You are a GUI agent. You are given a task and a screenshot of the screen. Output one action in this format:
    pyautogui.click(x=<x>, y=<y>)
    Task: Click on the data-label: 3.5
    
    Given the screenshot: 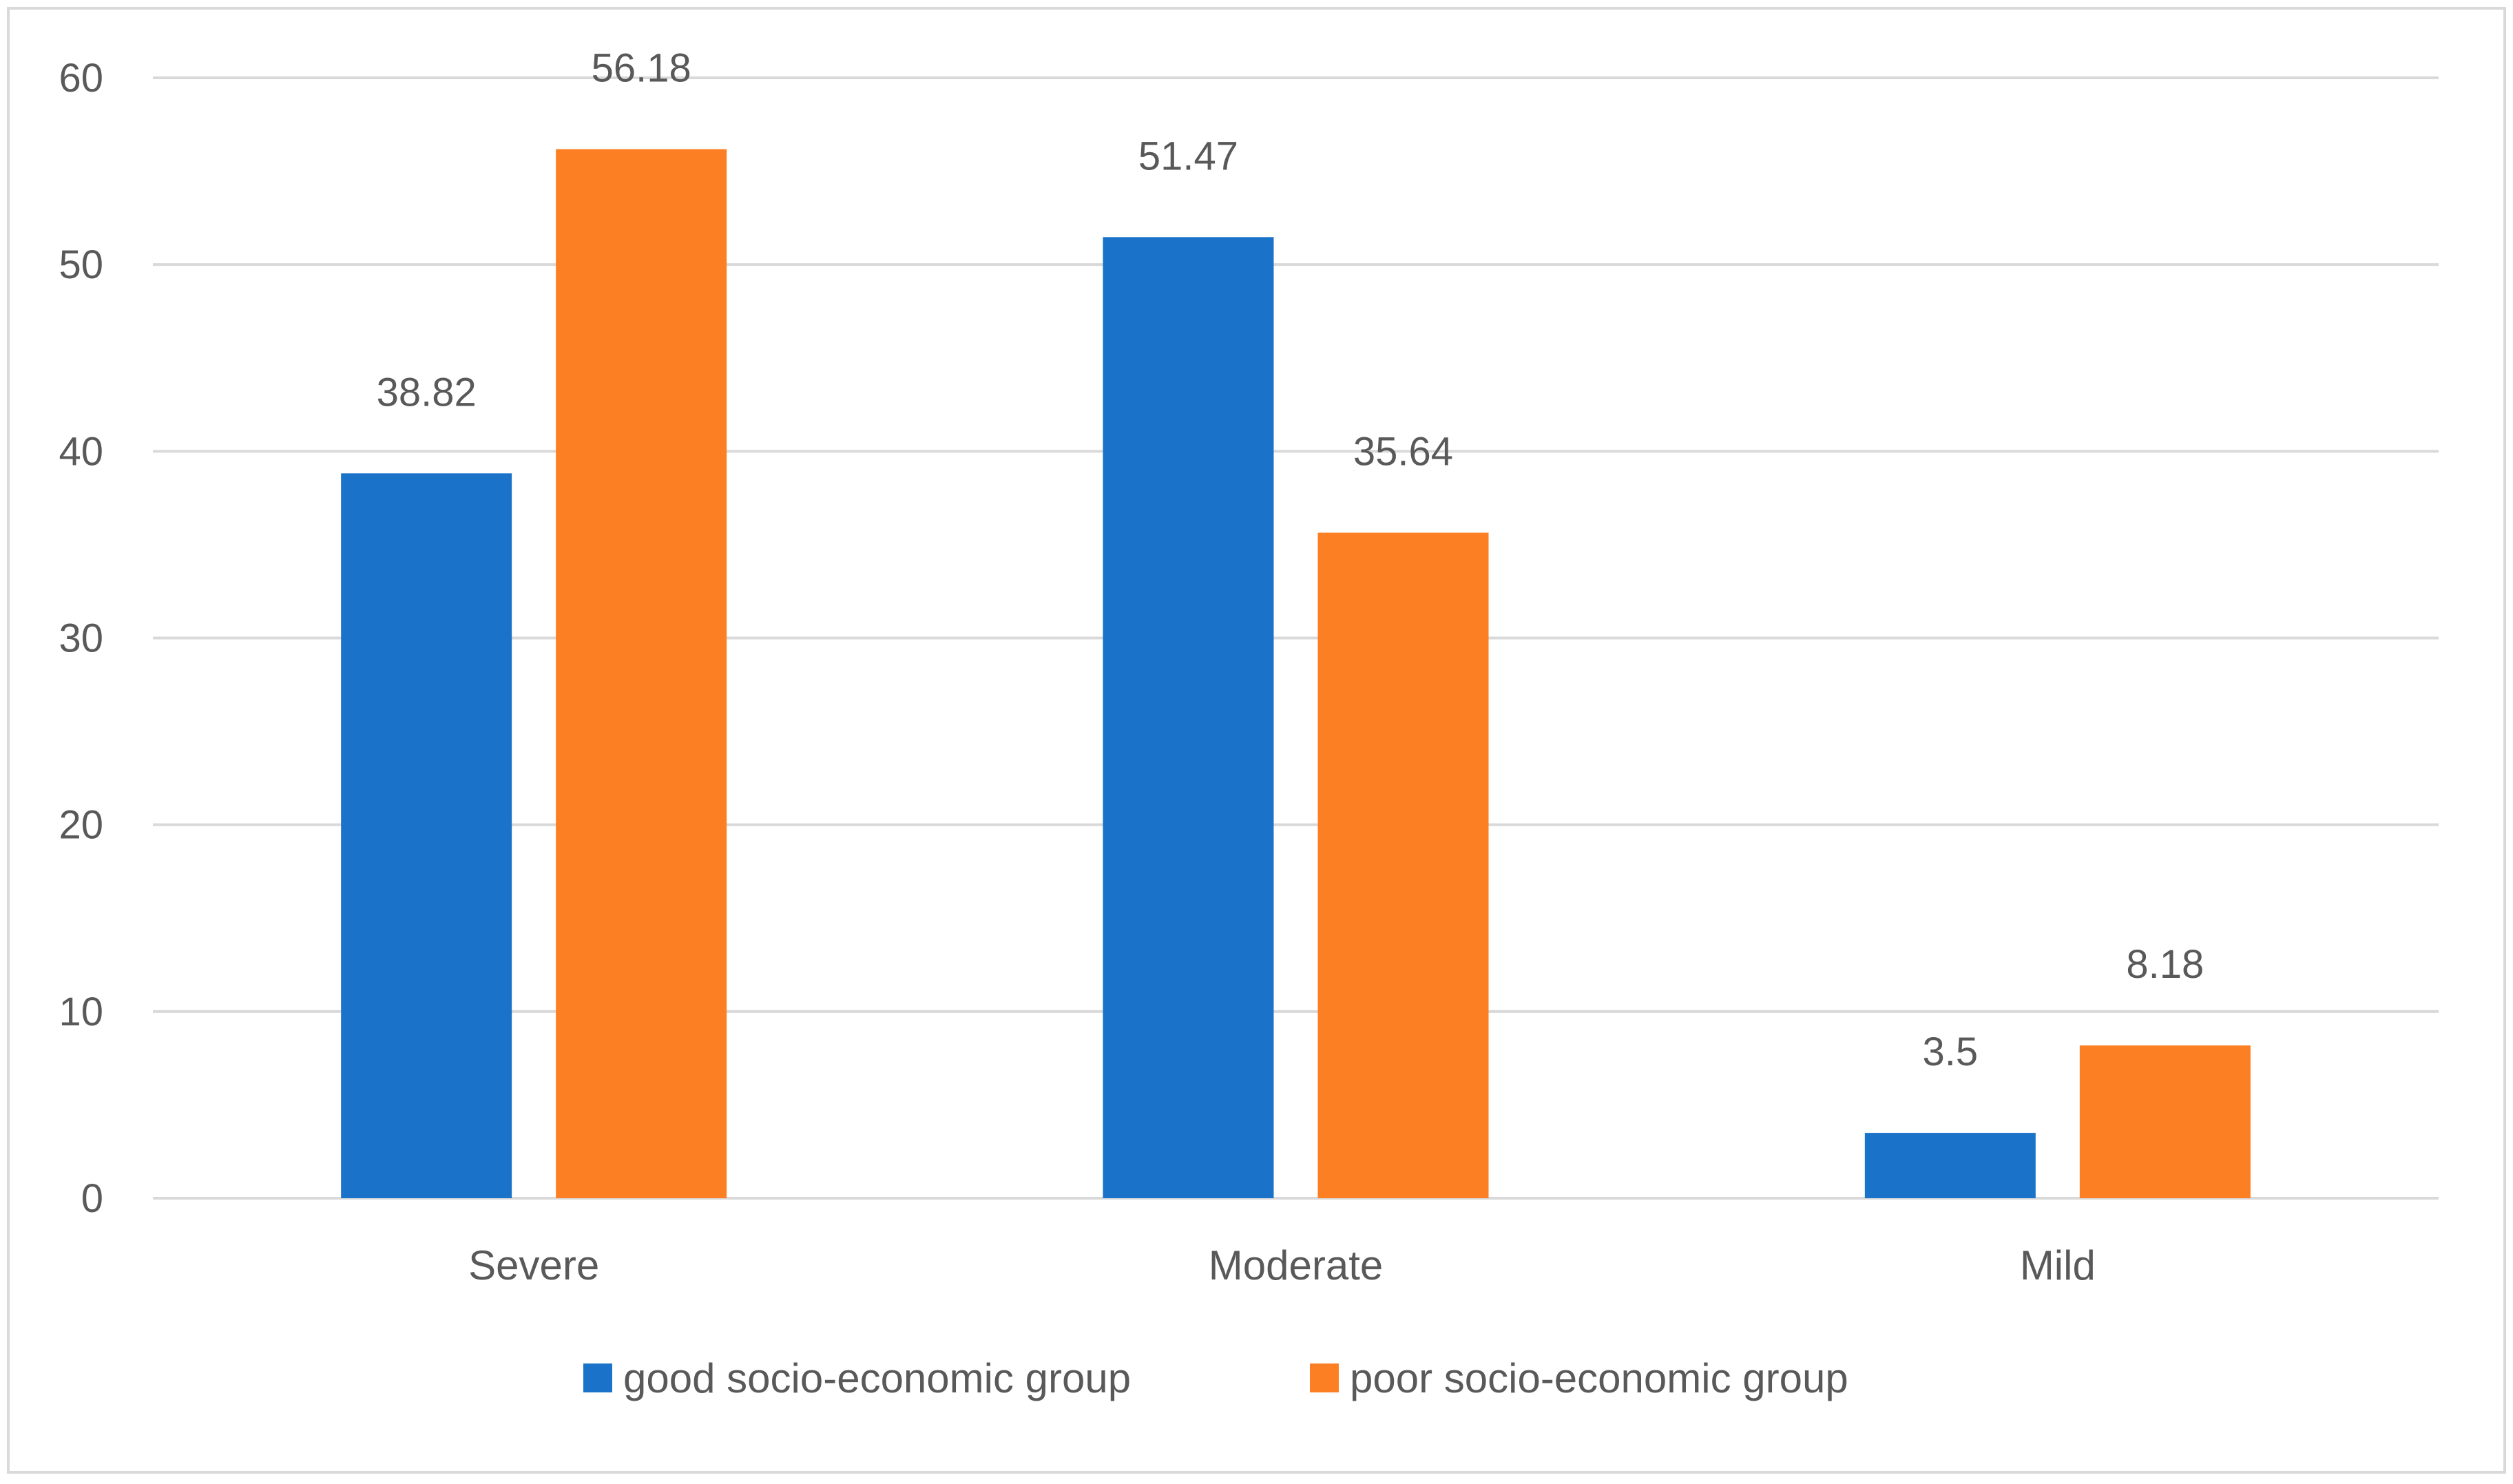 What is the action you would take?
    pyautogui.click(x=1951, y=1052)
    